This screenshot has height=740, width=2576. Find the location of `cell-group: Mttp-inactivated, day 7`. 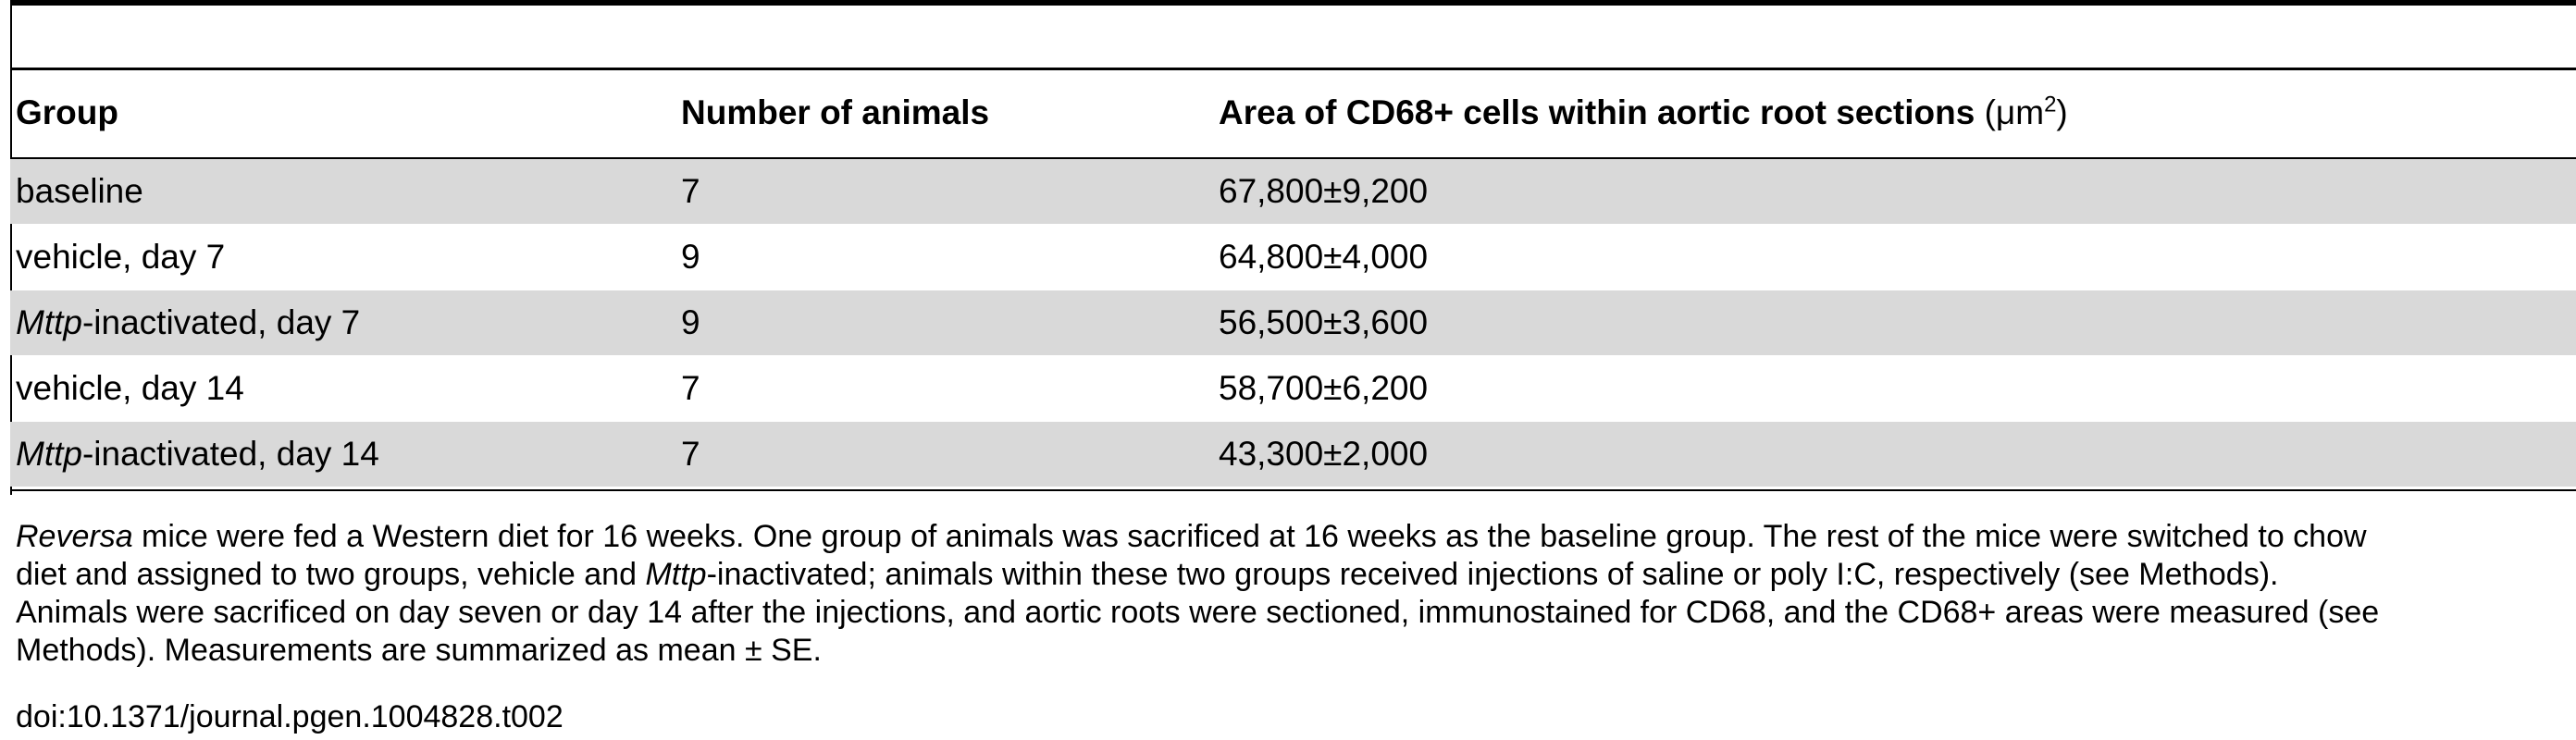

cell-group: Mttp-inactivated, day 7 is located at coordinates (188, 322).